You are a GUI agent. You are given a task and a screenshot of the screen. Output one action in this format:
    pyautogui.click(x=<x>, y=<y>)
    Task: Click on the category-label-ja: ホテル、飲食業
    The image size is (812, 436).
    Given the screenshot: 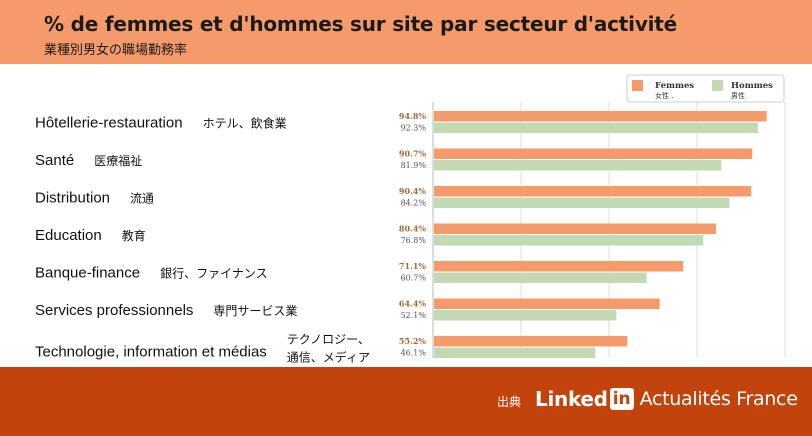 What is the action you would take?
    pyautogui.click(x=245, y=123)
    